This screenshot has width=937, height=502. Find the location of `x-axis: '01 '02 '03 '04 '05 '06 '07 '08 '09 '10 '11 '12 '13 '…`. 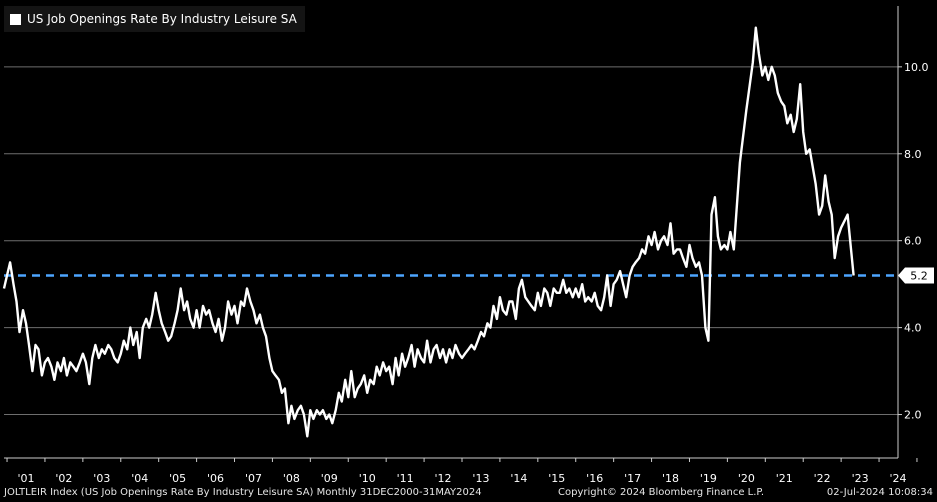

x-axis: '01 '02 '03 '04 '05 '06 '07 '08 '09 '10 '11 '12 '13 '… is located at coordinates (461, 471).